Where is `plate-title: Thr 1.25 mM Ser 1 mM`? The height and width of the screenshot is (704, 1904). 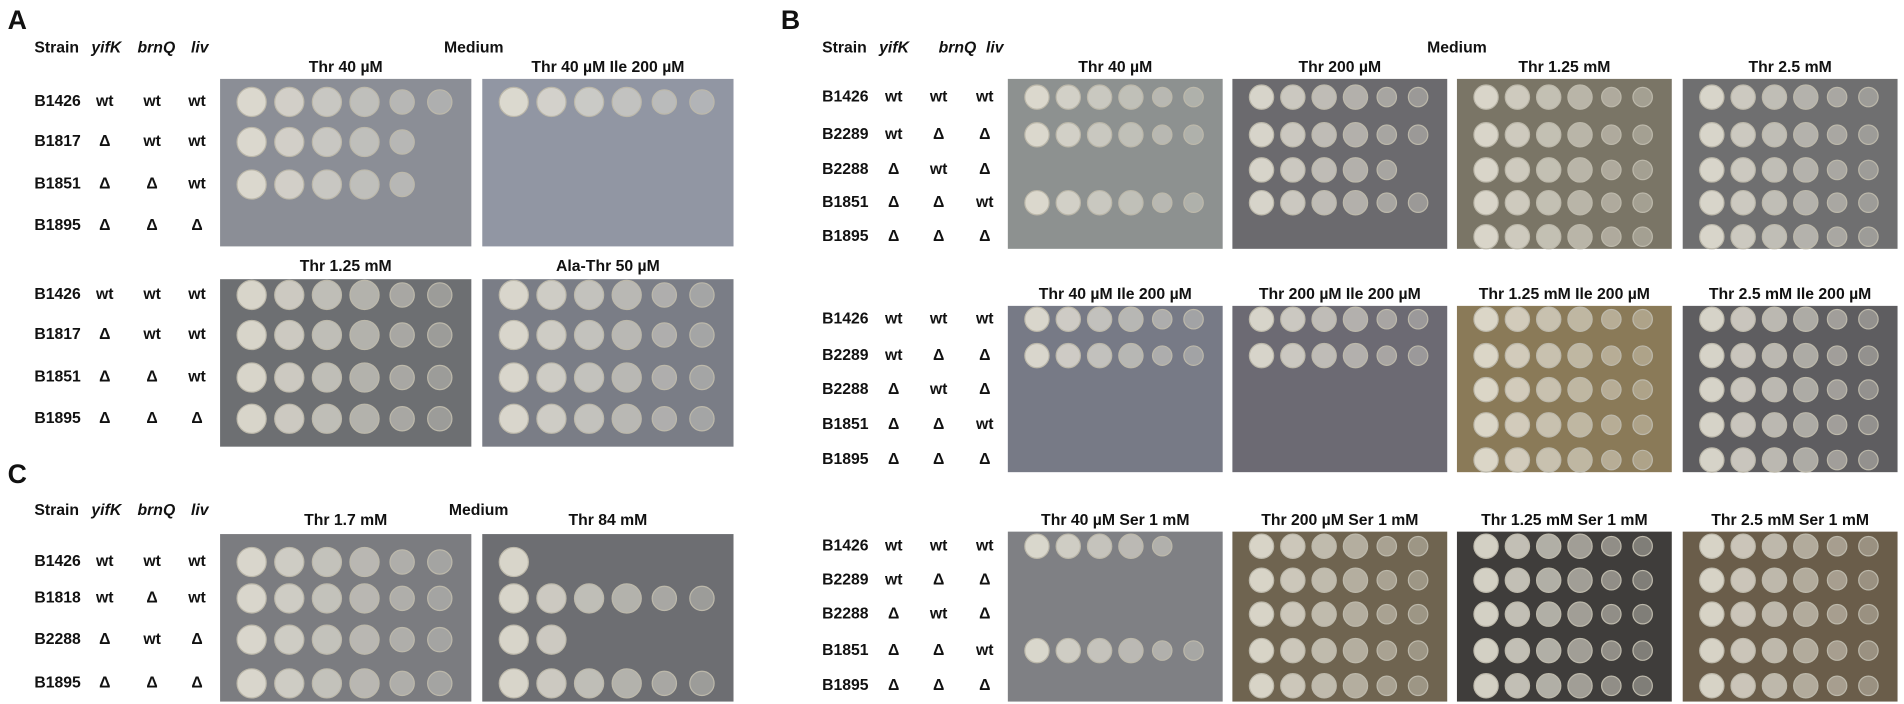 plate-title: Thr 1.25 mM Ser 1 mM is located at coordinates (1564, 520).